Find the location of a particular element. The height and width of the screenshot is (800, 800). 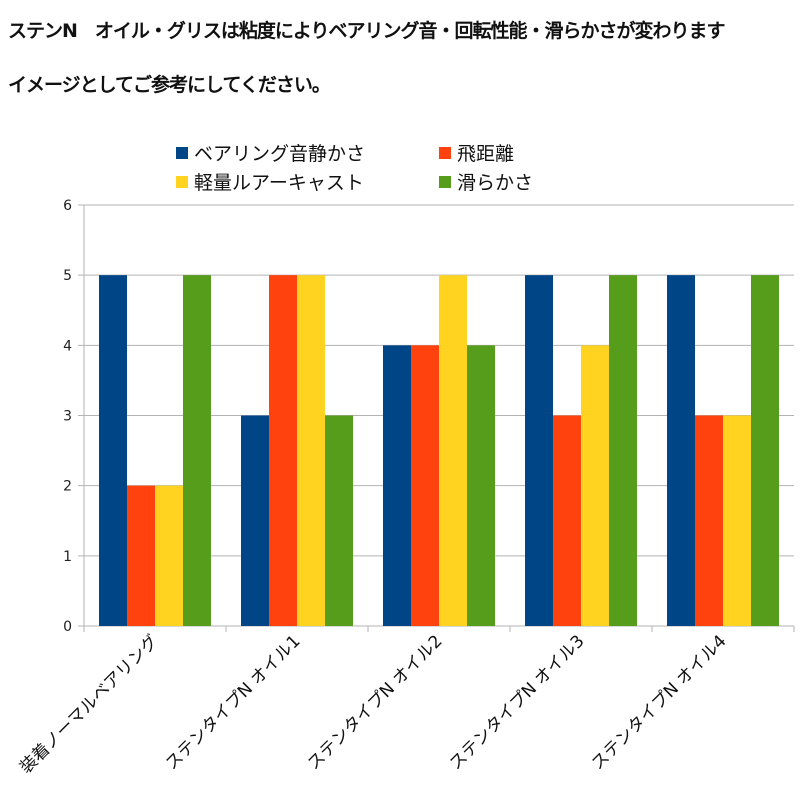

legend-label: 飛距離 is located at coordinates (485, 154).